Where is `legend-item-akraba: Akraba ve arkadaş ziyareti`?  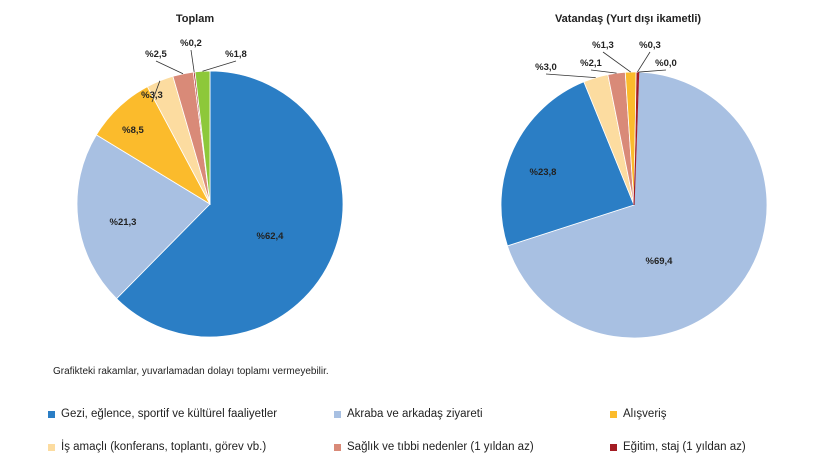
legend-item-akraba: Akraba ve arkadaş ziyareti is located at coordinates (408, 414).